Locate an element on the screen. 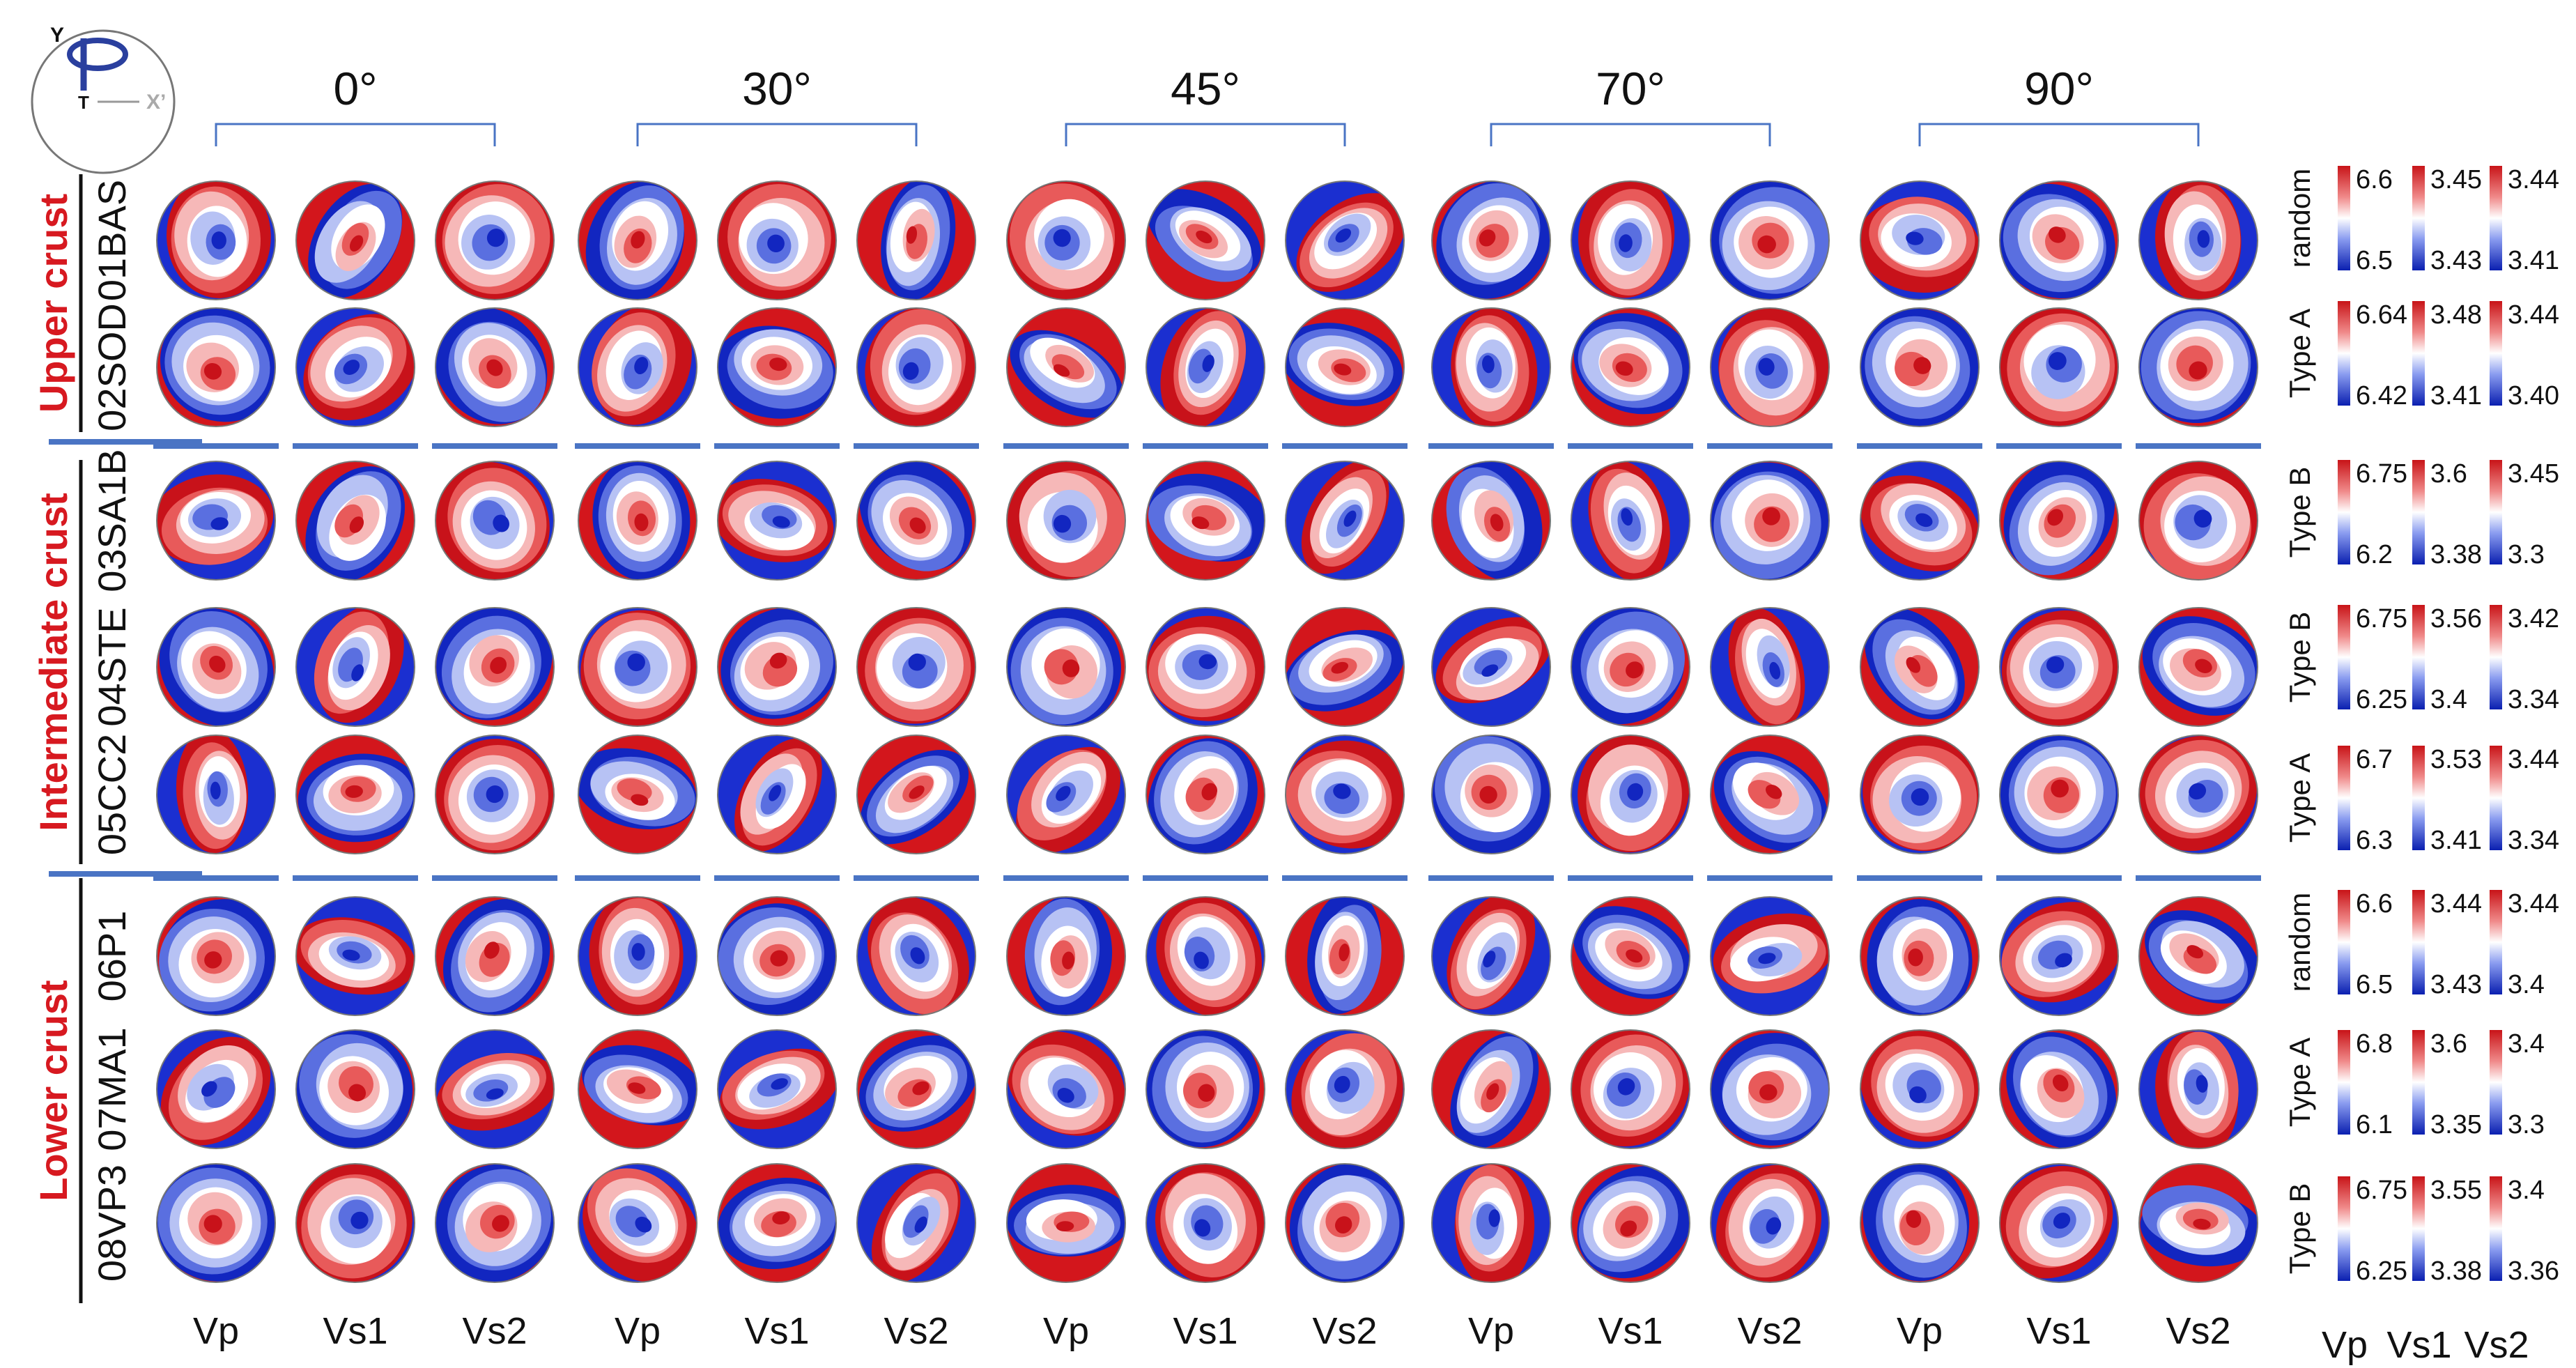 The height and width of the screenshot is (1368, 2576). colorbar-max: 3.42 is located at coordinates (2533, 618).